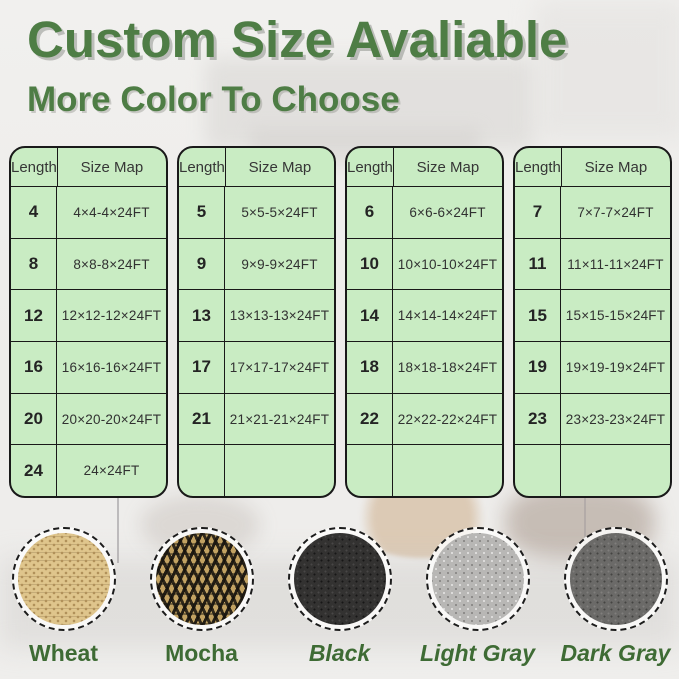 The image size is (679, 679). What do you see at coordinates (111, 264) in the screenshot?
I see `size-map-cell: 8×8-8×24FT` at bounding box center [111, 264].